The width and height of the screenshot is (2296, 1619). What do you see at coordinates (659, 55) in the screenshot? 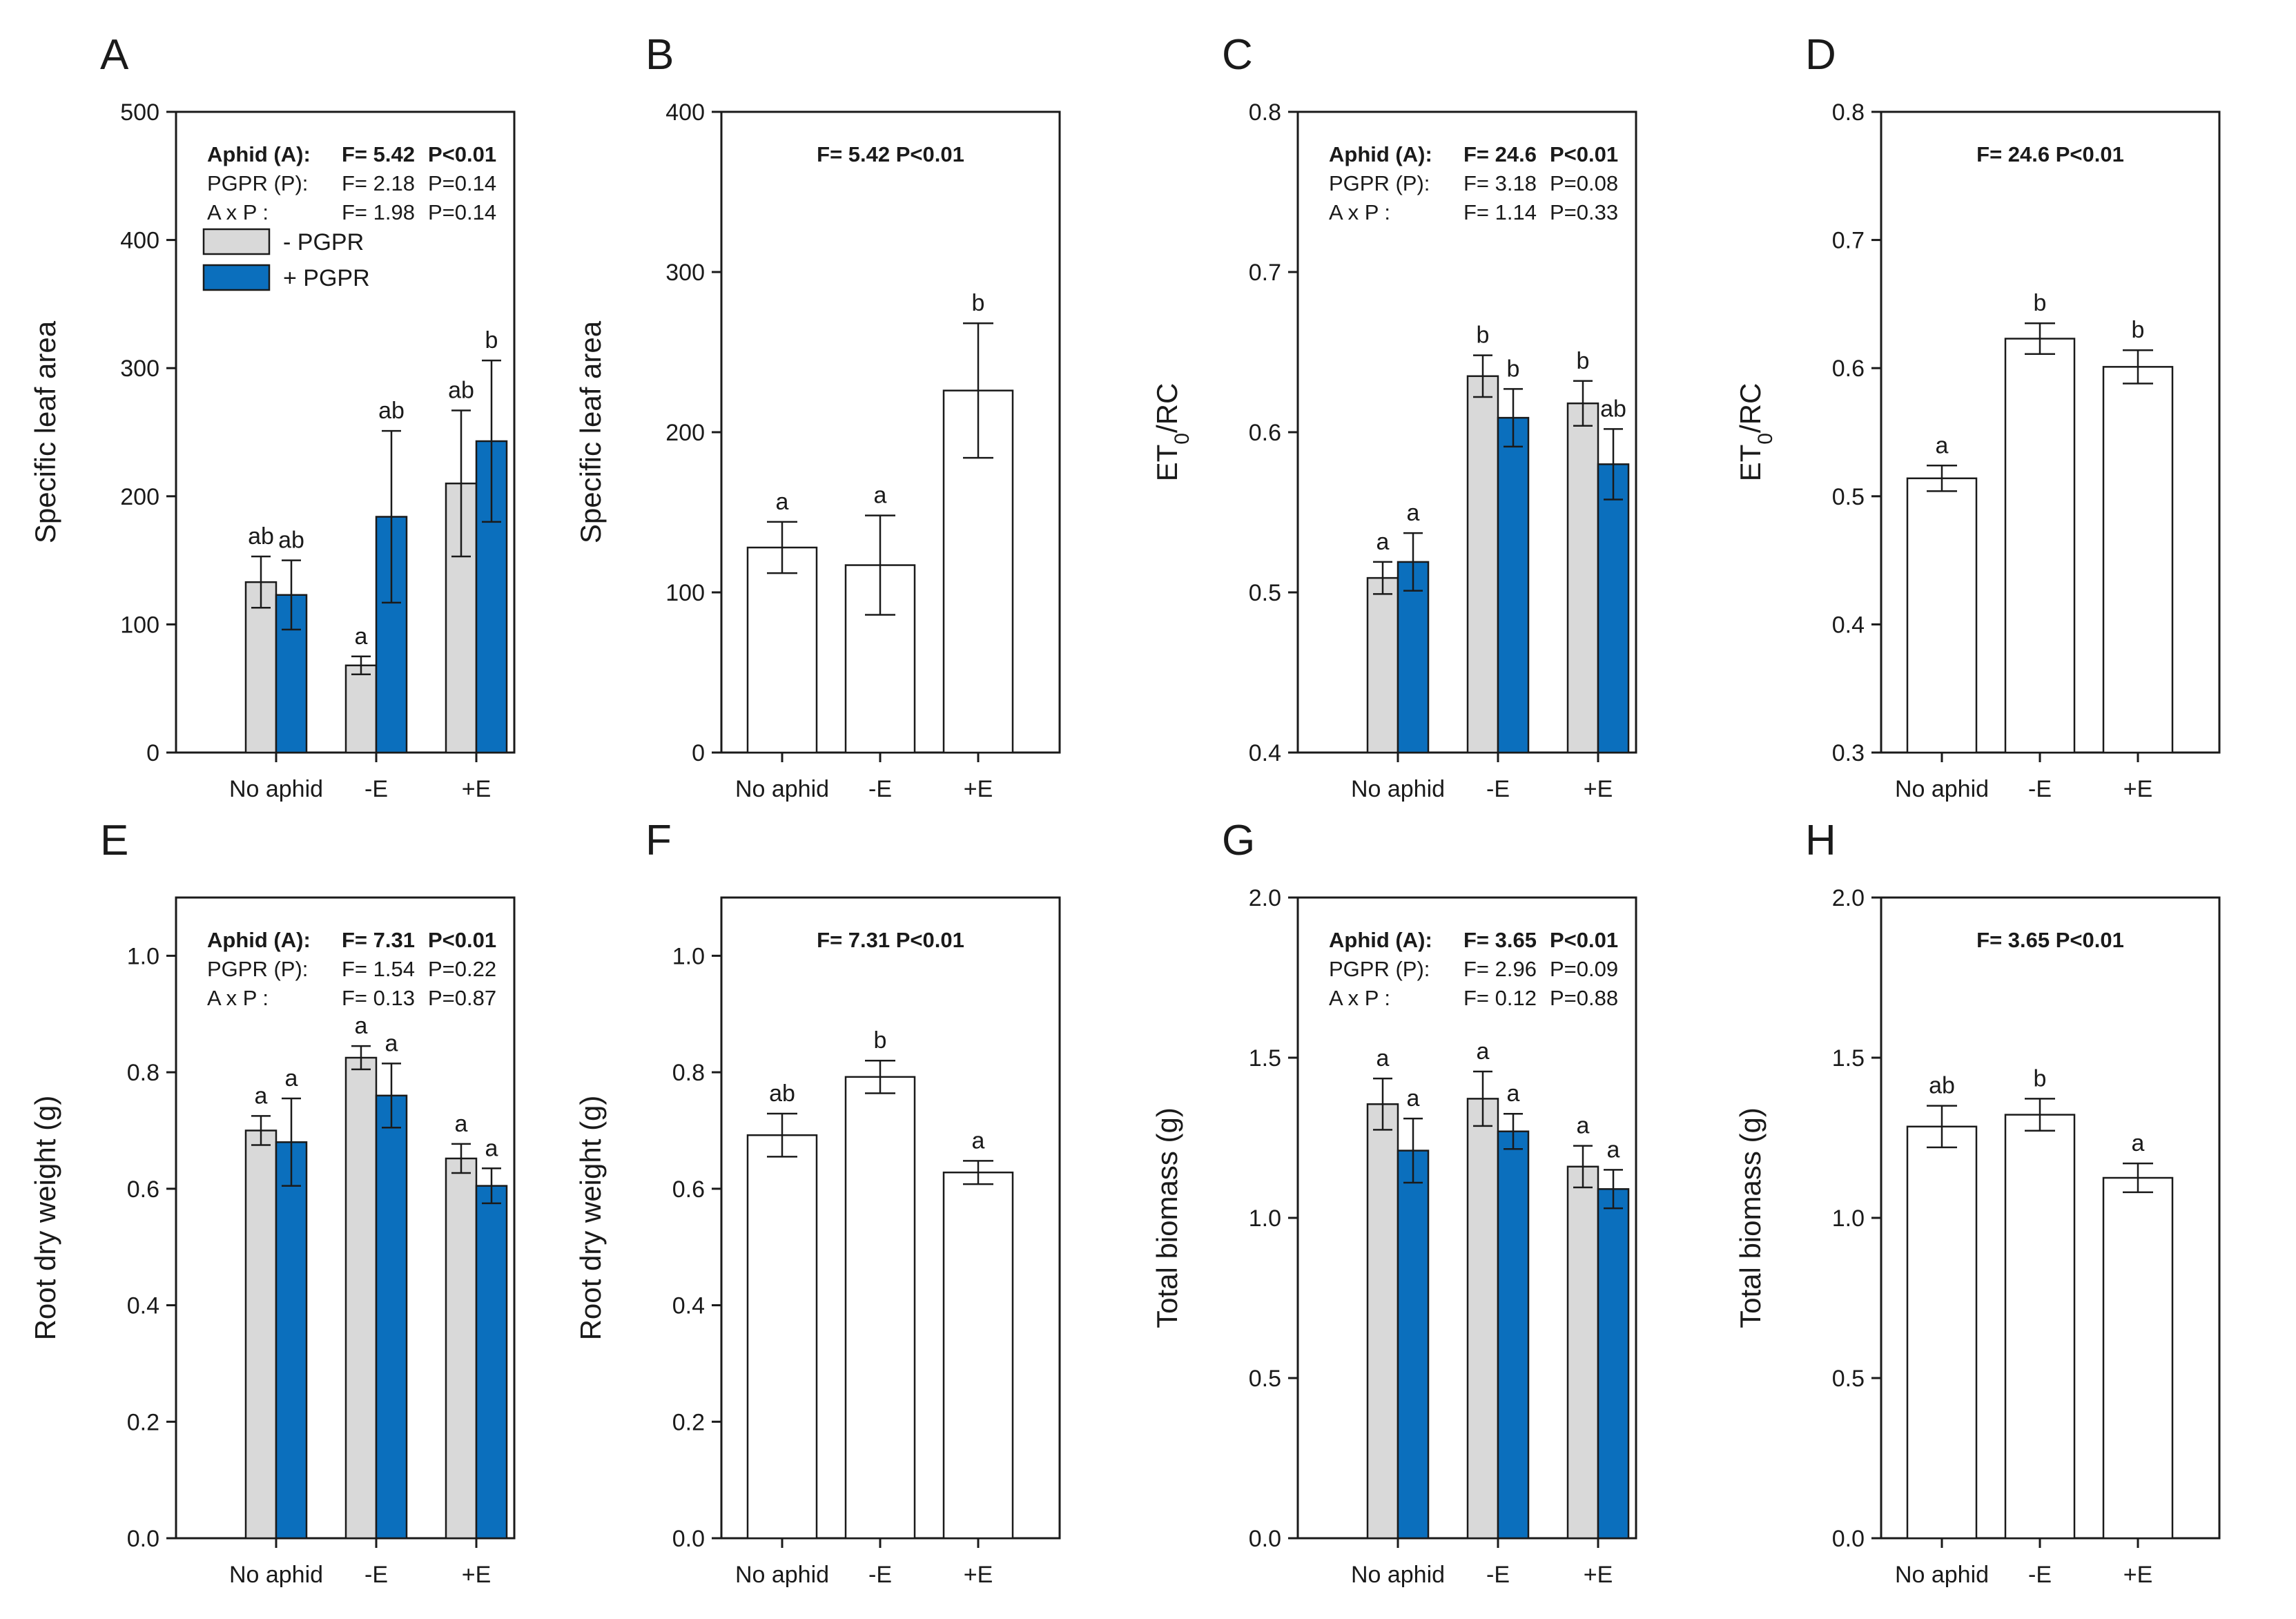
I see `panel-letter-b: B` at bounding box center [659, 55].